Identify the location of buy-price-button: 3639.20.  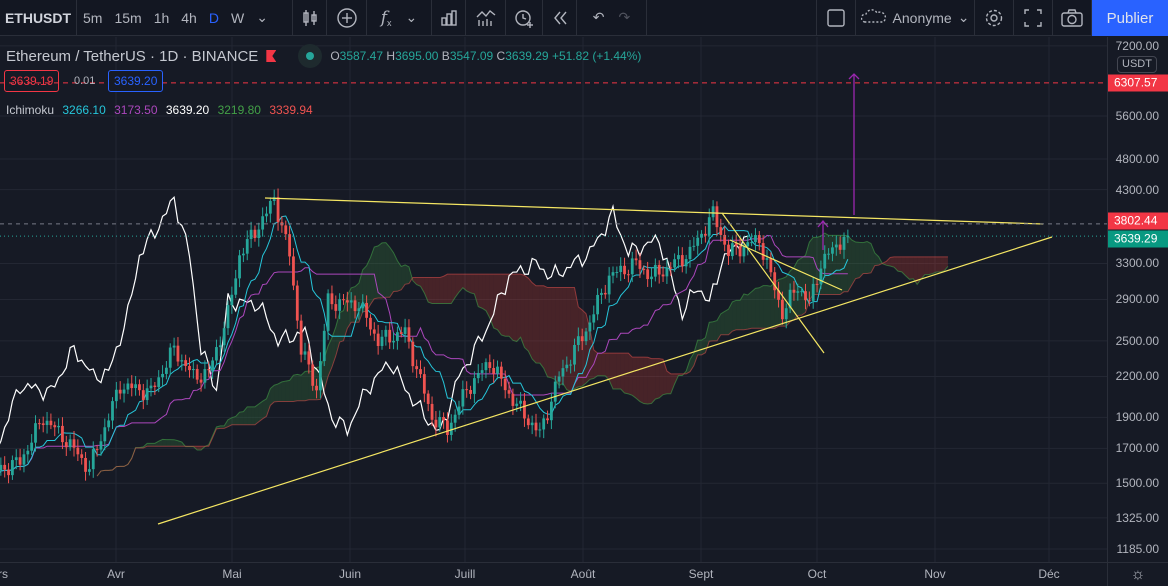
(135, 81).